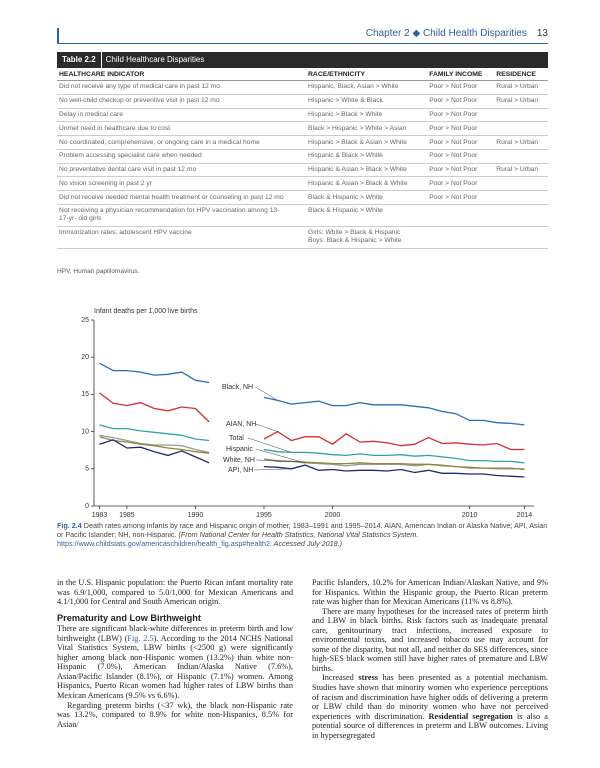 The height and width of the screenshot is (768, 600). I want to click on x-tick-label: 1983, so click(100, 515).